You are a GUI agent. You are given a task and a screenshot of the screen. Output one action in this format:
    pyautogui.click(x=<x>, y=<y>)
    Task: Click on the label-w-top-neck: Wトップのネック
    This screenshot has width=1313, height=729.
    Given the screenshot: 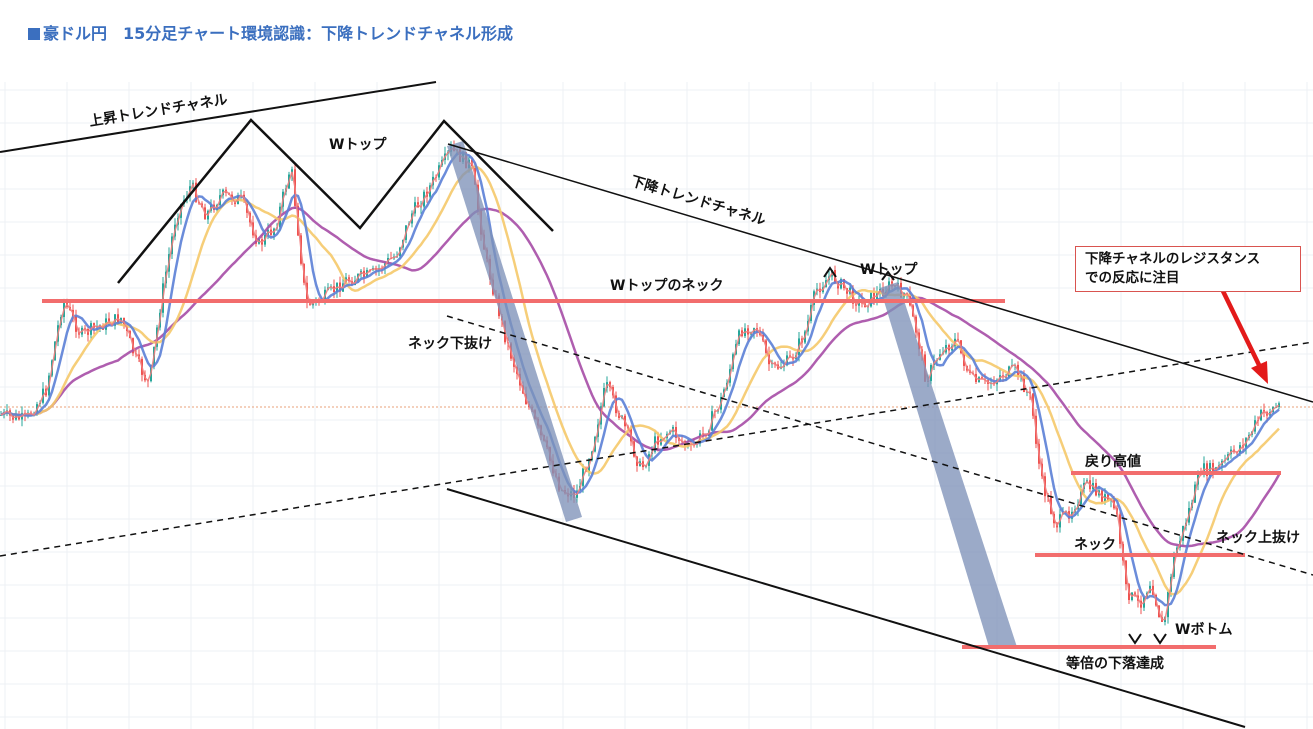 What is the action you would take?
    pyautogui.click(x=666, y=286)
    